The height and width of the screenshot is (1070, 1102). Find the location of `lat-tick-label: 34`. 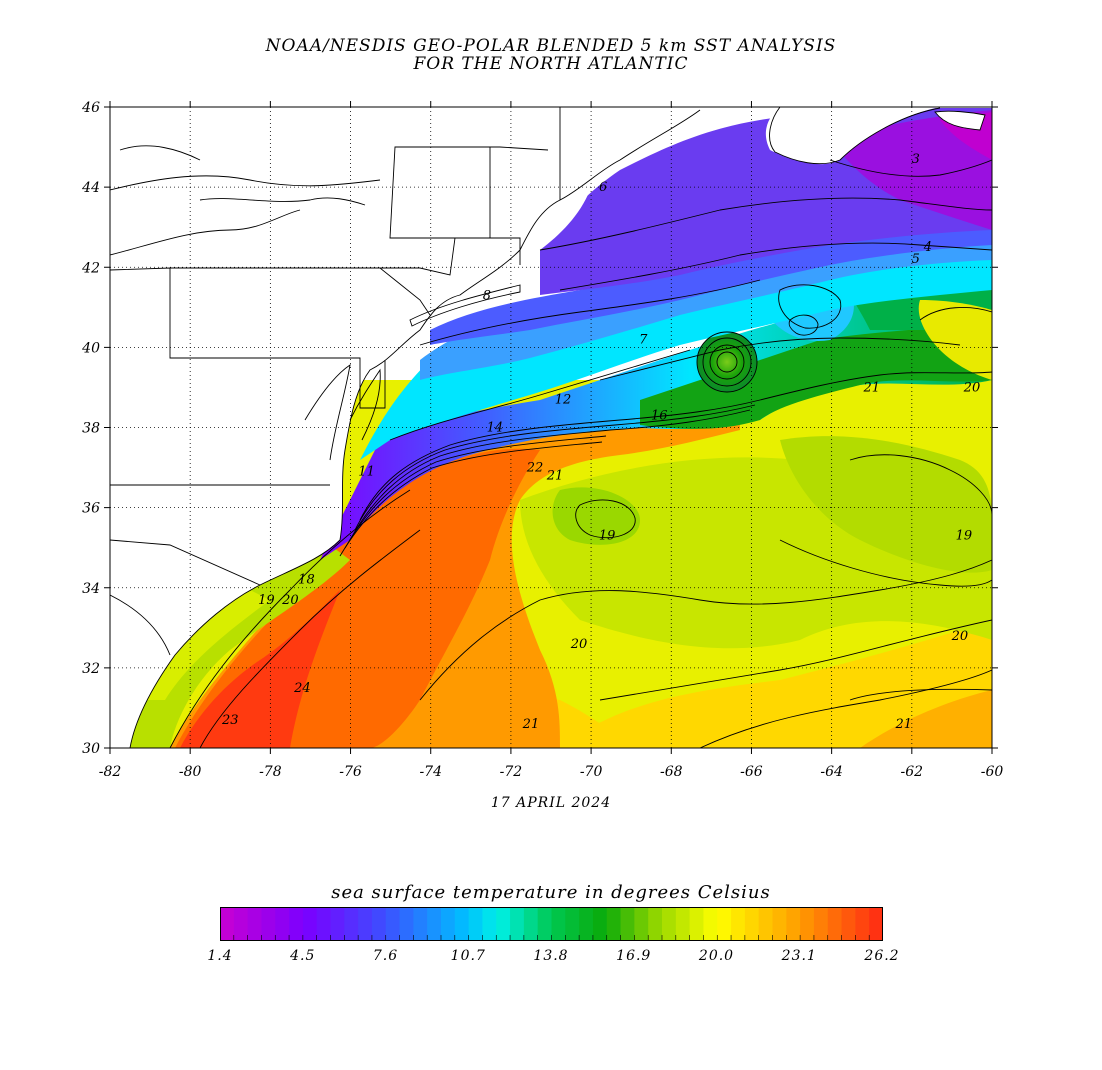

lat-tick-label: 34 is located at coordinates (91, 589).